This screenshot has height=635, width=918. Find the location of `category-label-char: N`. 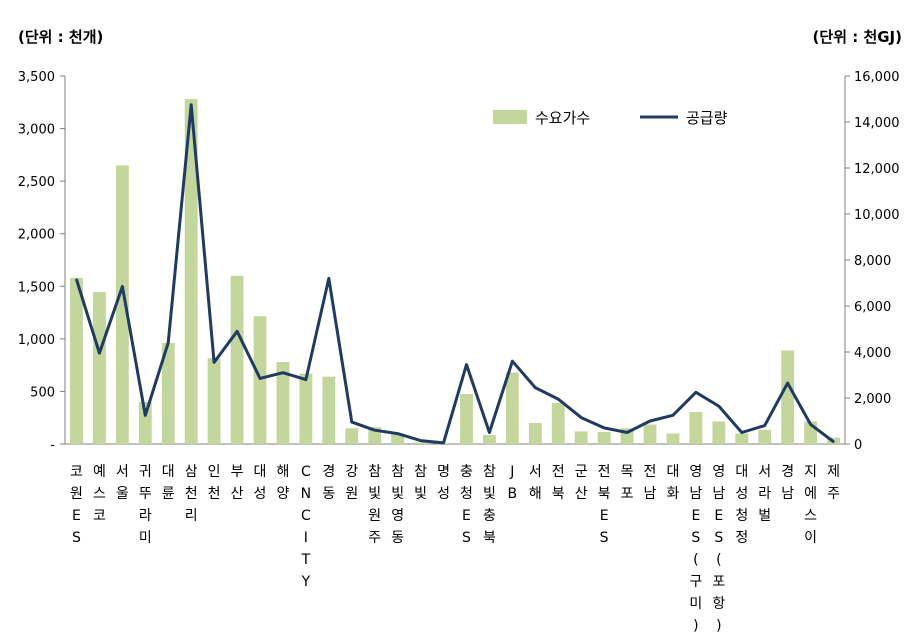

category-label-char: N is located at coordinates (306, 494).